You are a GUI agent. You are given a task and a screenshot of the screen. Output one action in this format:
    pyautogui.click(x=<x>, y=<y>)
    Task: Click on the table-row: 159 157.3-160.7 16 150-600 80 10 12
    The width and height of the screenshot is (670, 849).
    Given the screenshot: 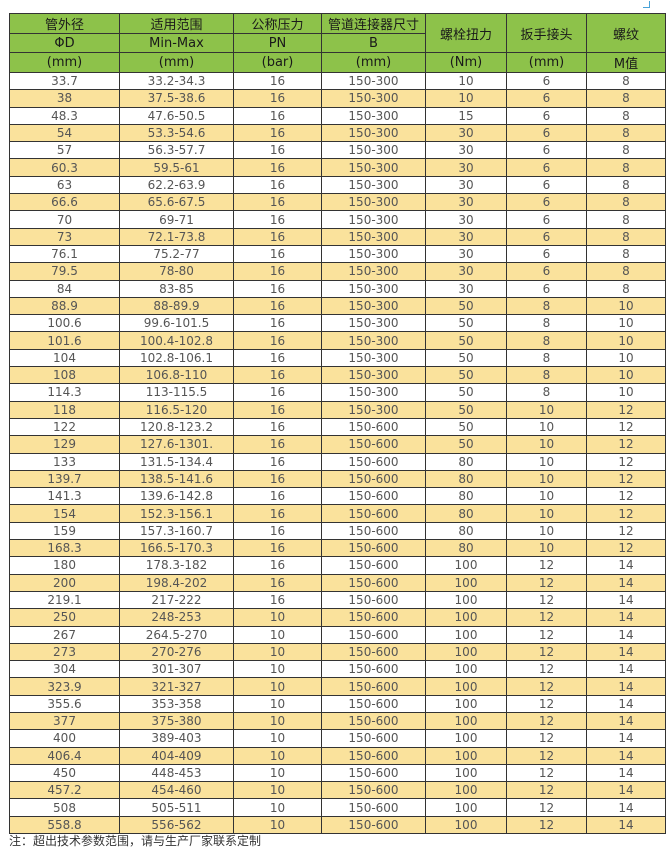 What is the action you would take?
    pyautogui.click(x=337, y=531)
    